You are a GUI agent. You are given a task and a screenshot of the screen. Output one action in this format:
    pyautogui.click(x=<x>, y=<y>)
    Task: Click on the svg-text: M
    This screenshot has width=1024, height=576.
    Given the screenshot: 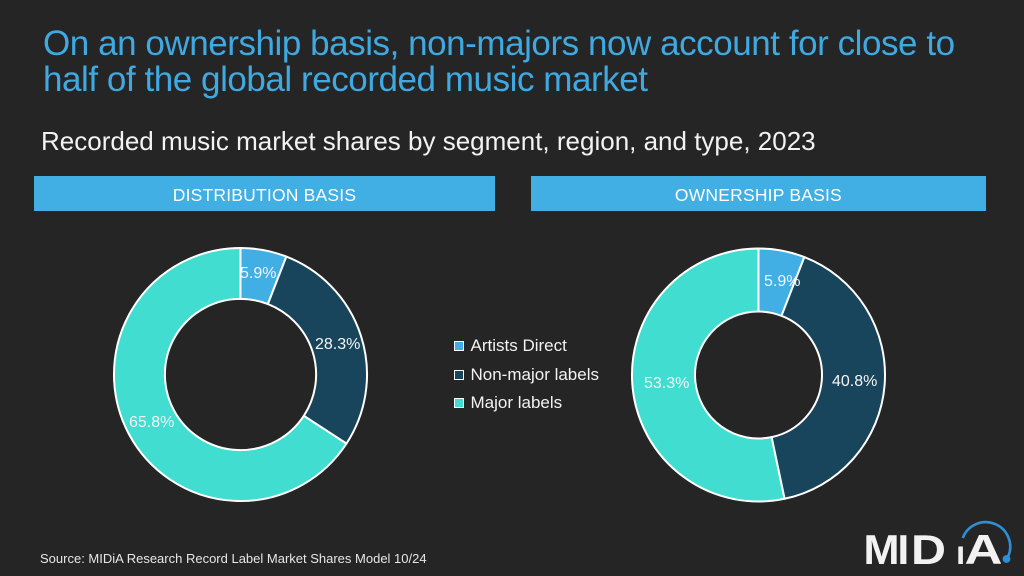 What is the action you would take?
    pyautogui.click(x=882, y=549)
    